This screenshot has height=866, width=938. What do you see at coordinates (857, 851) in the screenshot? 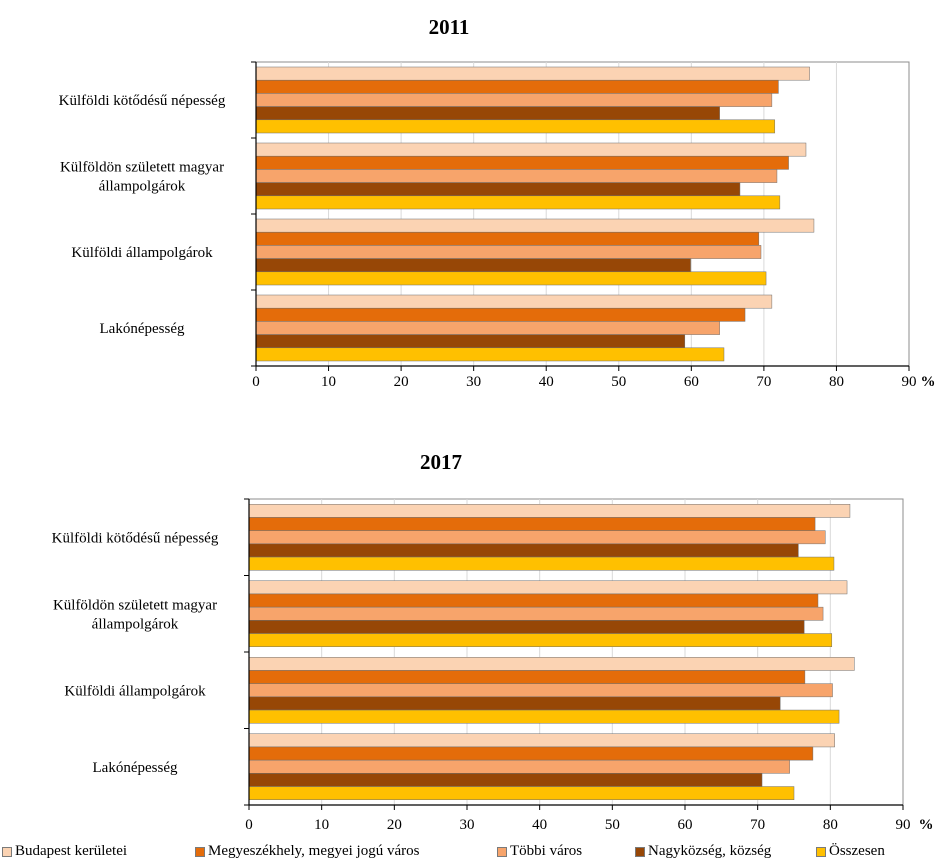
I see `legend-label: Összesen` at bounding box center [857, 851].